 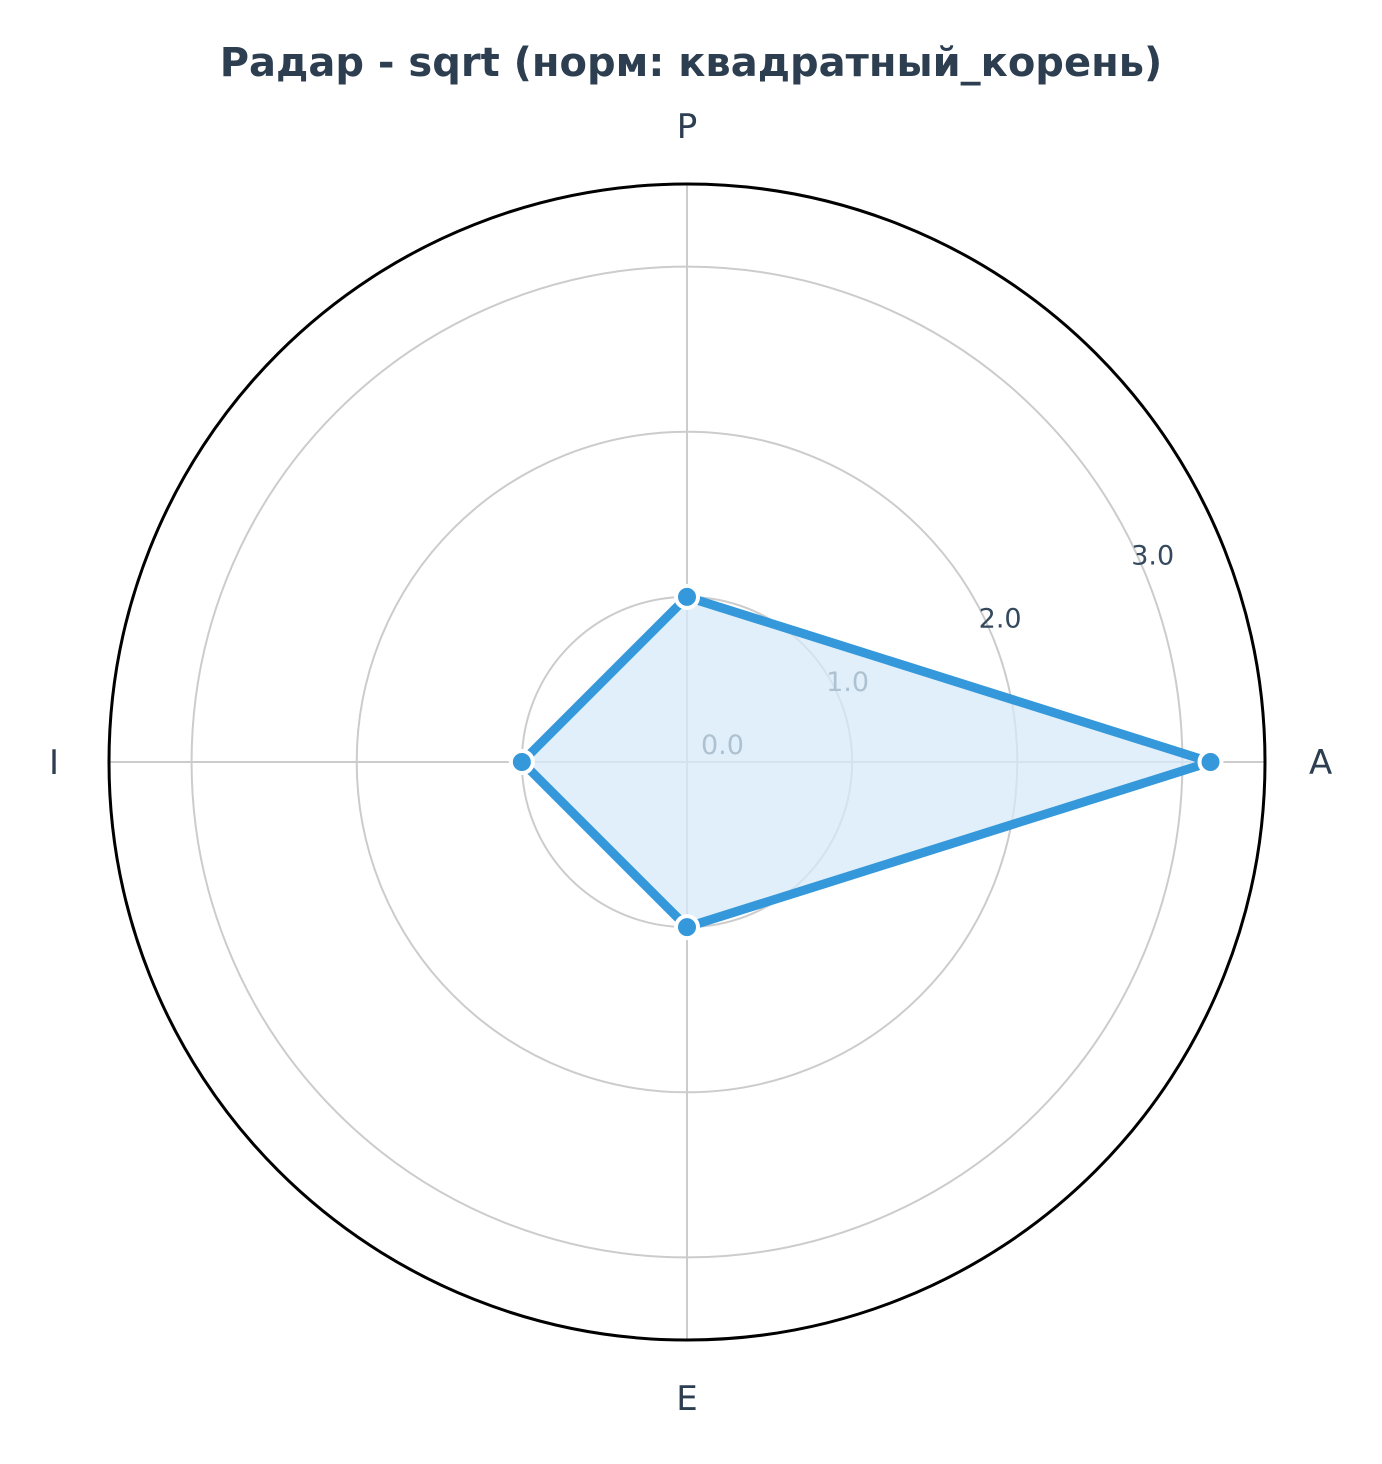 What do you see at coordinates (1152, 555) in the screenshot?
I see `r-tick-label-3: 3.0` at bounding box center [1152, 555].